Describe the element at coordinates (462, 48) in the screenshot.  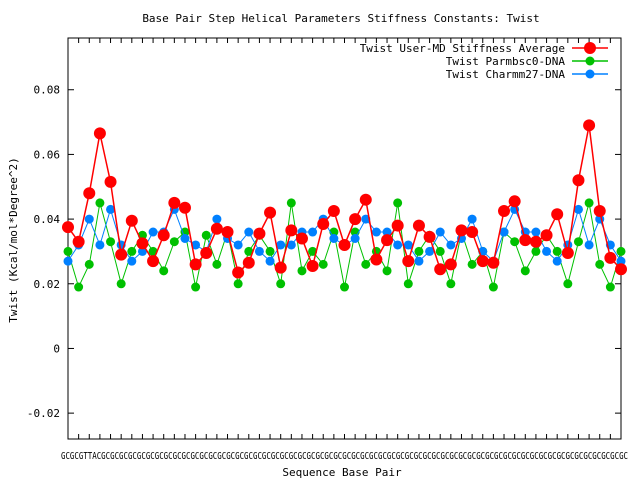
I see `legend-label: Twist User-MD Stiffness Average` at that location.